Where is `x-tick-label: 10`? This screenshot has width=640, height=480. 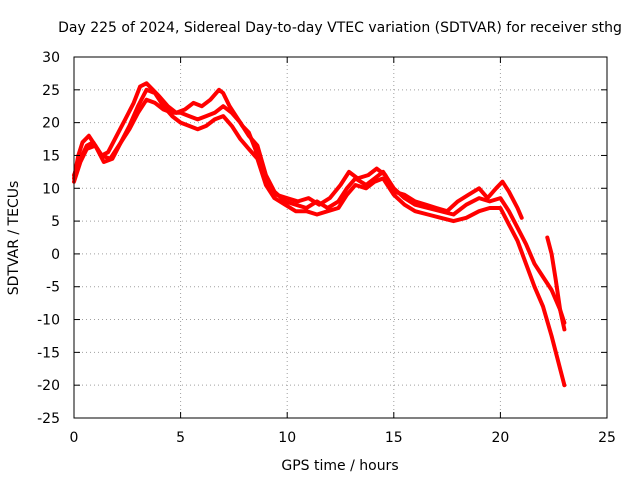
x-tick-label: 10 is located at coordinates (287, 438).